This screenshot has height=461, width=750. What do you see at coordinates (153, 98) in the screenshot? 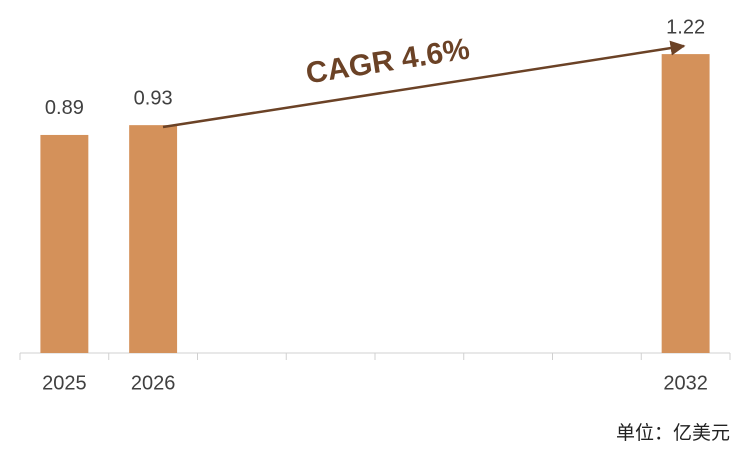
I see `value-label: 0.93` at bounding box center [153, 98].